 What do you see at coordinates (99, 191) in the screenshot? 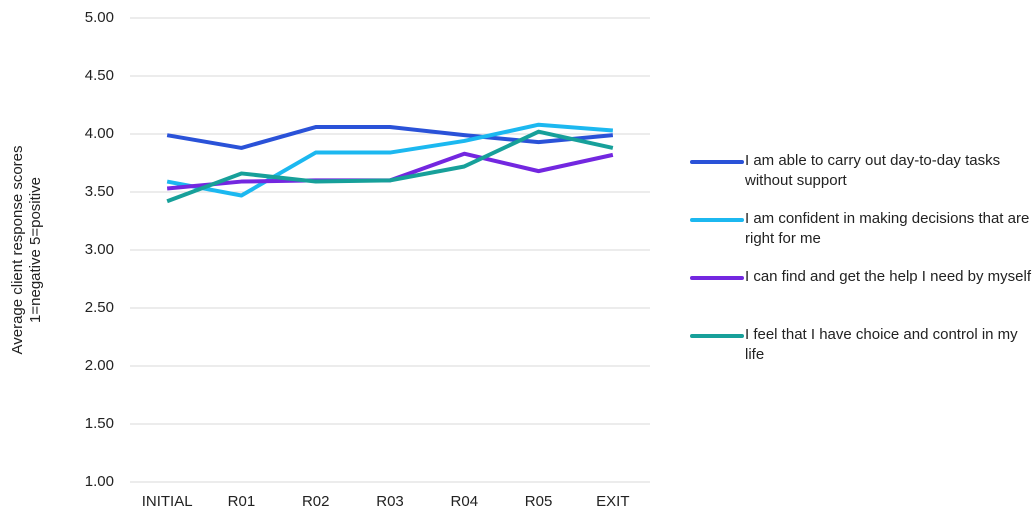
I see `y-tick-label: 3.50` at bounding box center [99, 191].